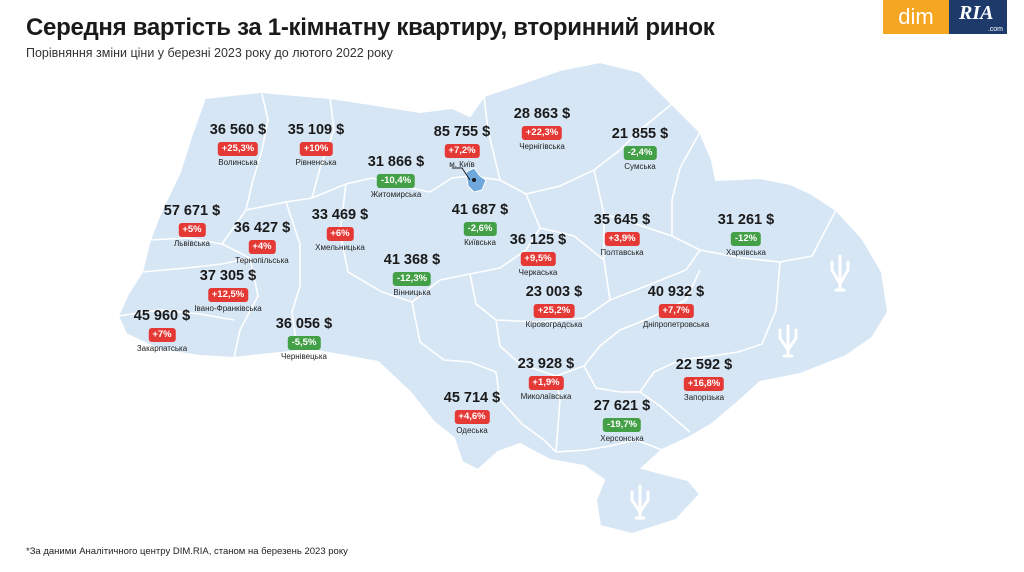 This screenshot has width=1024, height=572. Describe the element at coordinates (746, 239) in the screenshot. I see `change-badge: -12%` at that location.